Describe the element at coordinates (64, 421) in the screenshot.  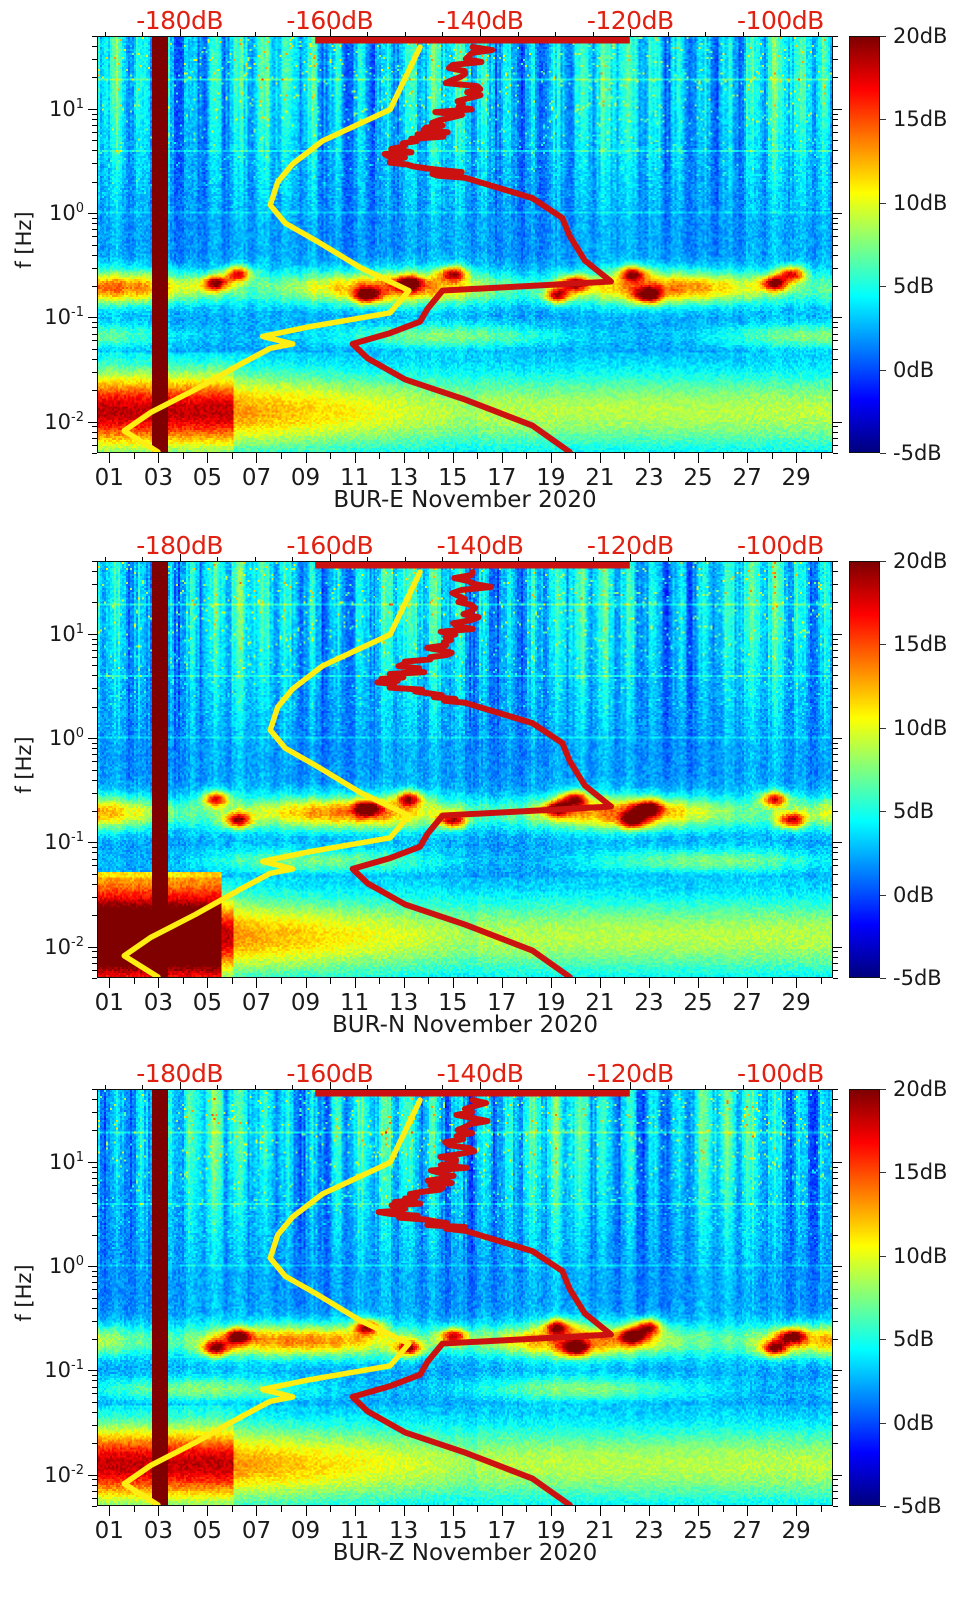
I see `y-axis-label: 10⁻²` at that location.